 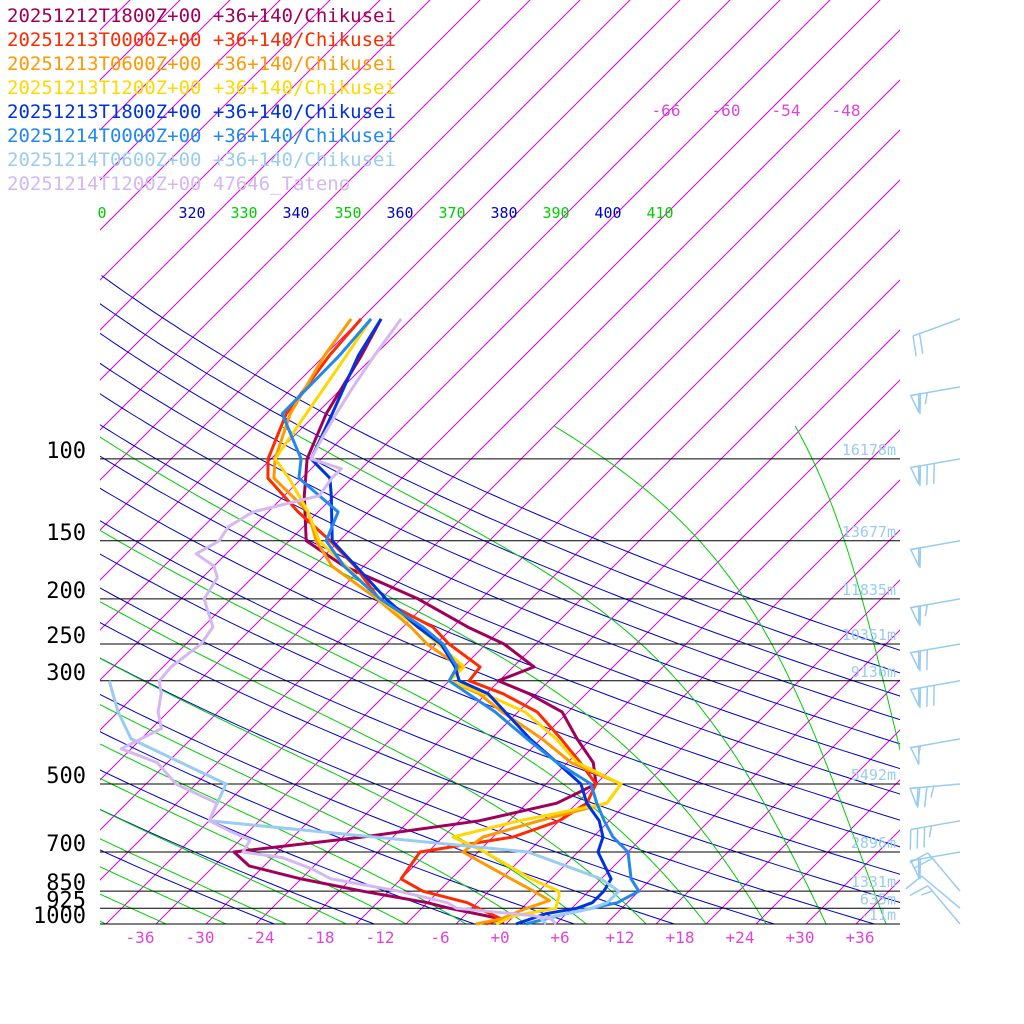 I want to click on legend-entry: 20251213T1800Z+00 +36+140/Chikusei, so click(x=201, y=112).